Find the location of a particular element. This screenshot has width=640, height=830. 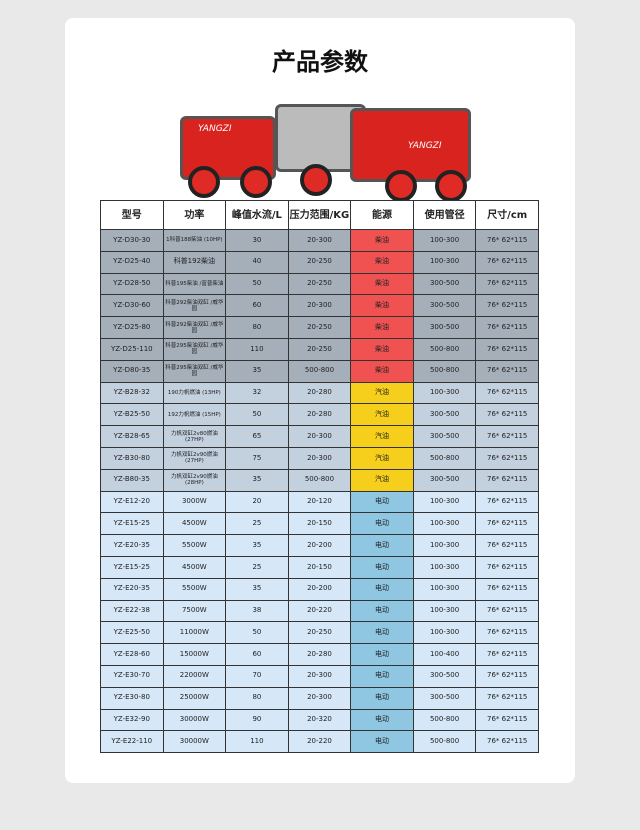

cell-pressure: 20-280 is located at coordinates (319, 654).